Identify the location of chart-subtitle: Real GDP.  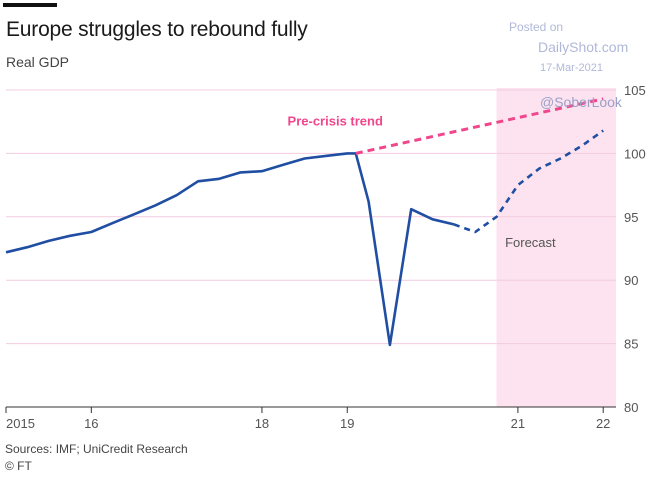
(38, 62).